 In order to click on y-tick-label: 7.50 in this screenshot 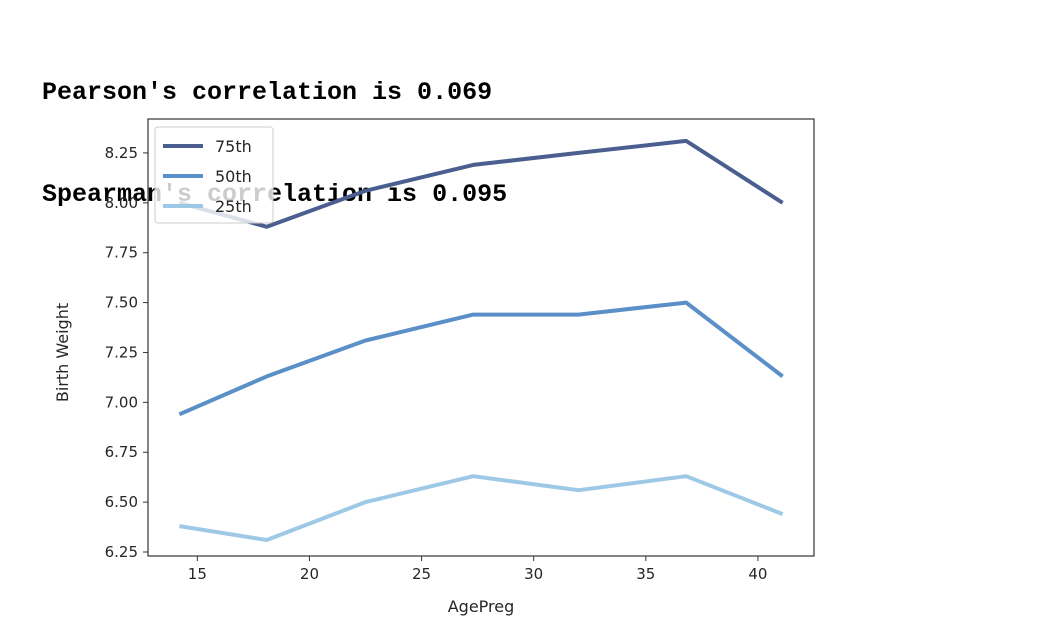, I will do `click(121, 303)`.